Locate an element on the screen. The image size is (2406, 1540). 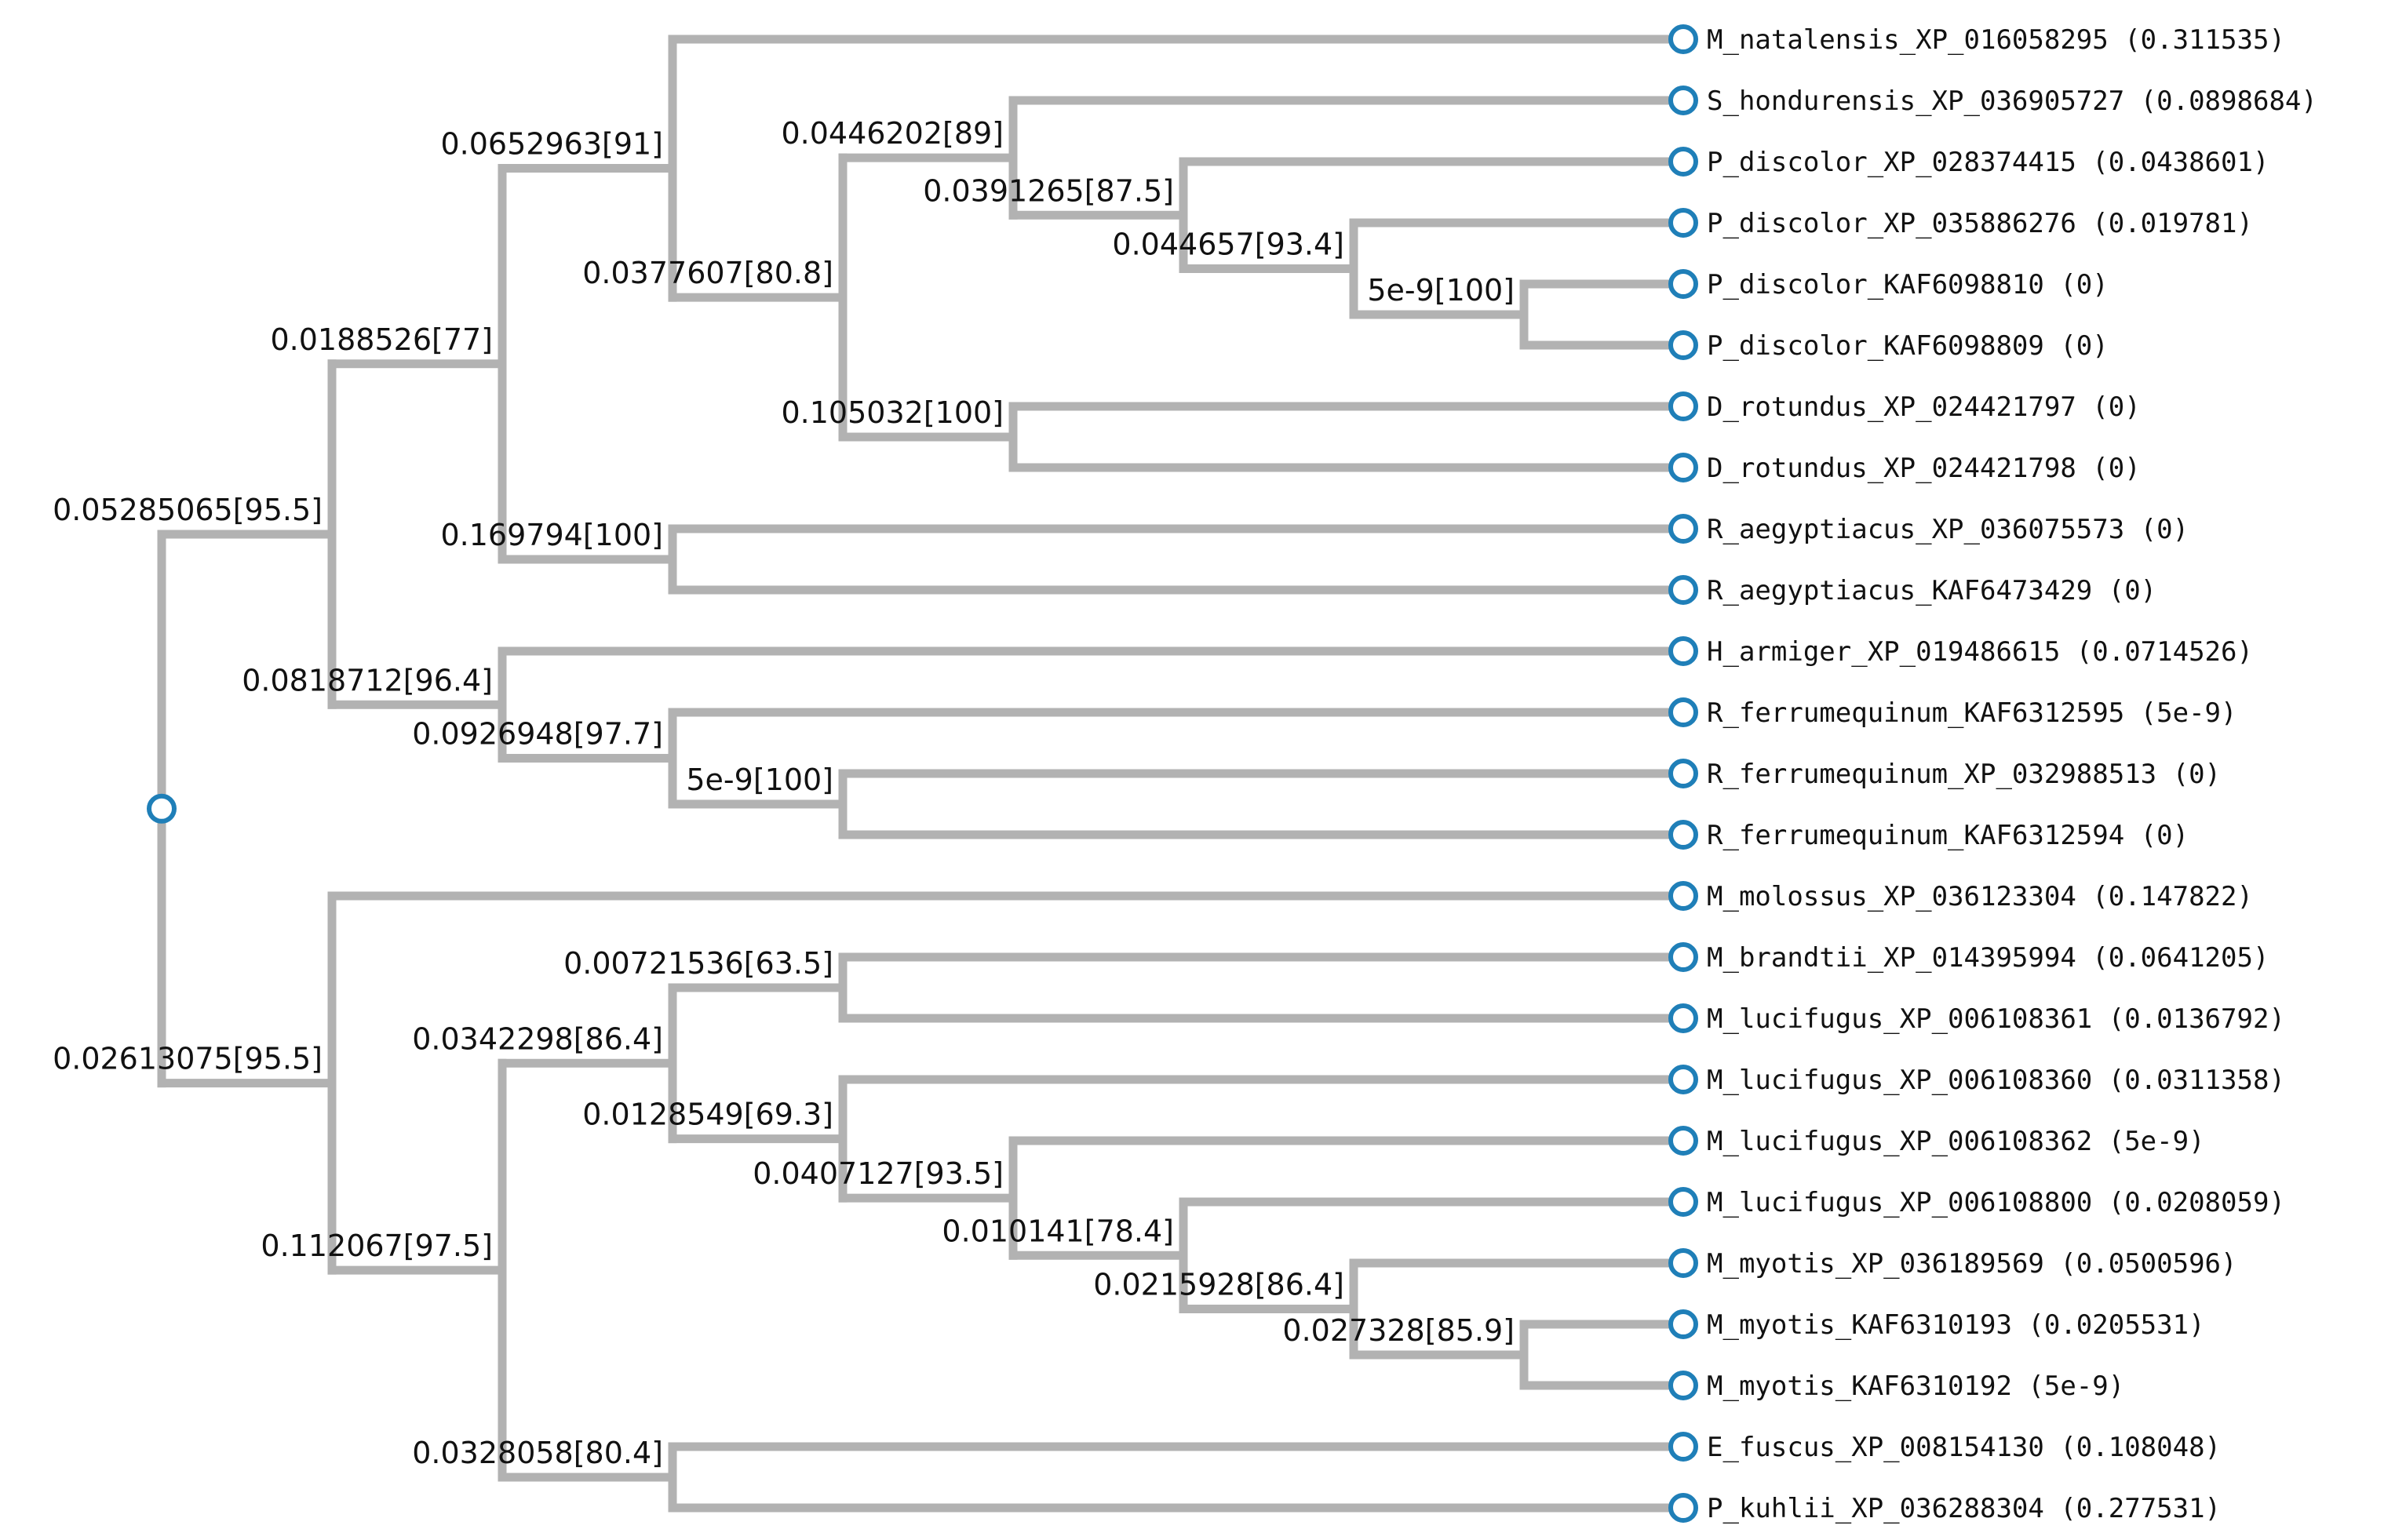
leaf-label: P_discolor_KAF6098809 (0) is located at coordinates (1908, 346).